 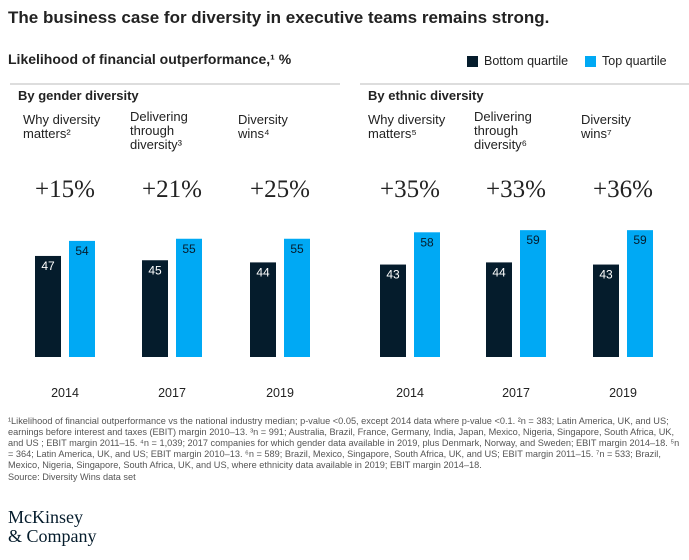 What do you see at coordinates (72, 477) in the screenshot?
I see `source: Source: Diversity Wins data set` at bounding box center [72, 477].